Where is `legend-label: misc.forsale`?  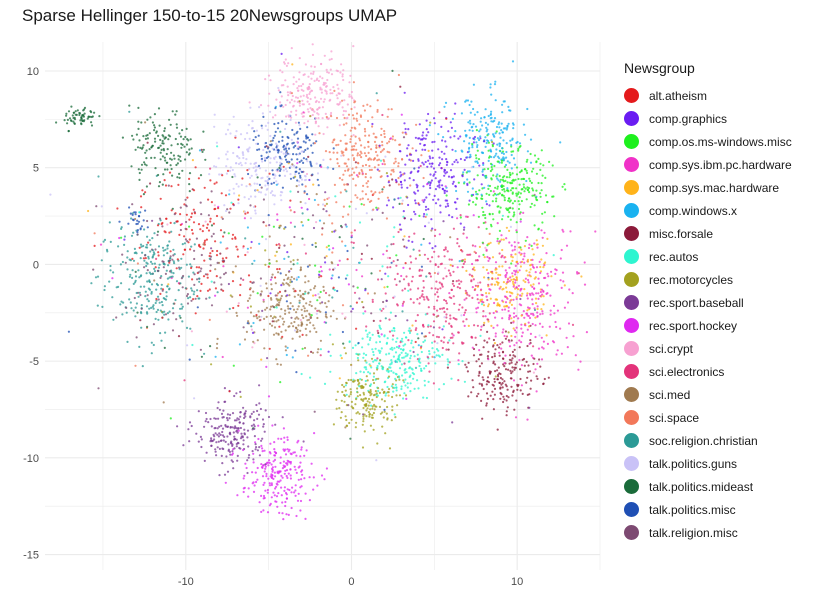
legend-label: misc.forsale is located at coordinates (681, 233).